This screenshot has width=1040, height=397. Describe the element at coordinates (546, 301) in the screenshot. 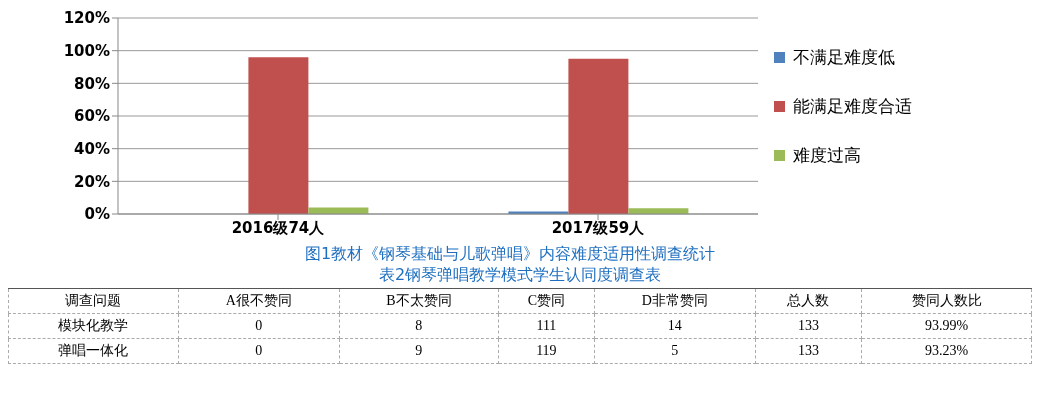

I see `category-label: C赞同` at that location.